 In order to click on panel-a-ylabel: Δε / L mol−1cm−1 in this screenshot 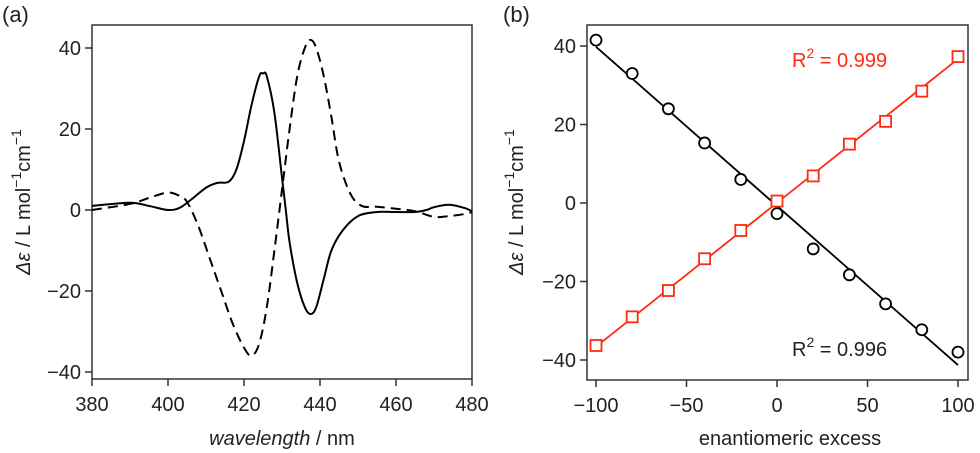, I will do `click(21, 202)`.